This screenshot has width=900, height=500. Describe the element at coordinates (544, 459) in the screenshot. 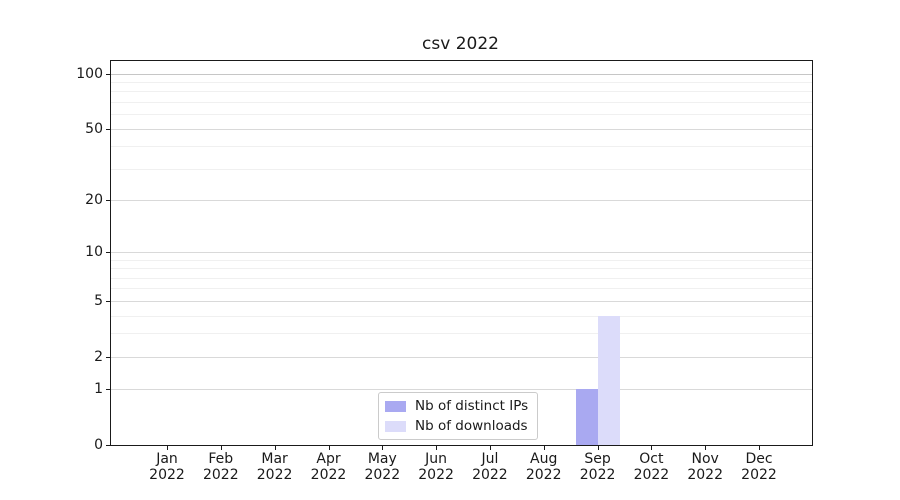

I see `x-tick-label-month: Aug` at that location.